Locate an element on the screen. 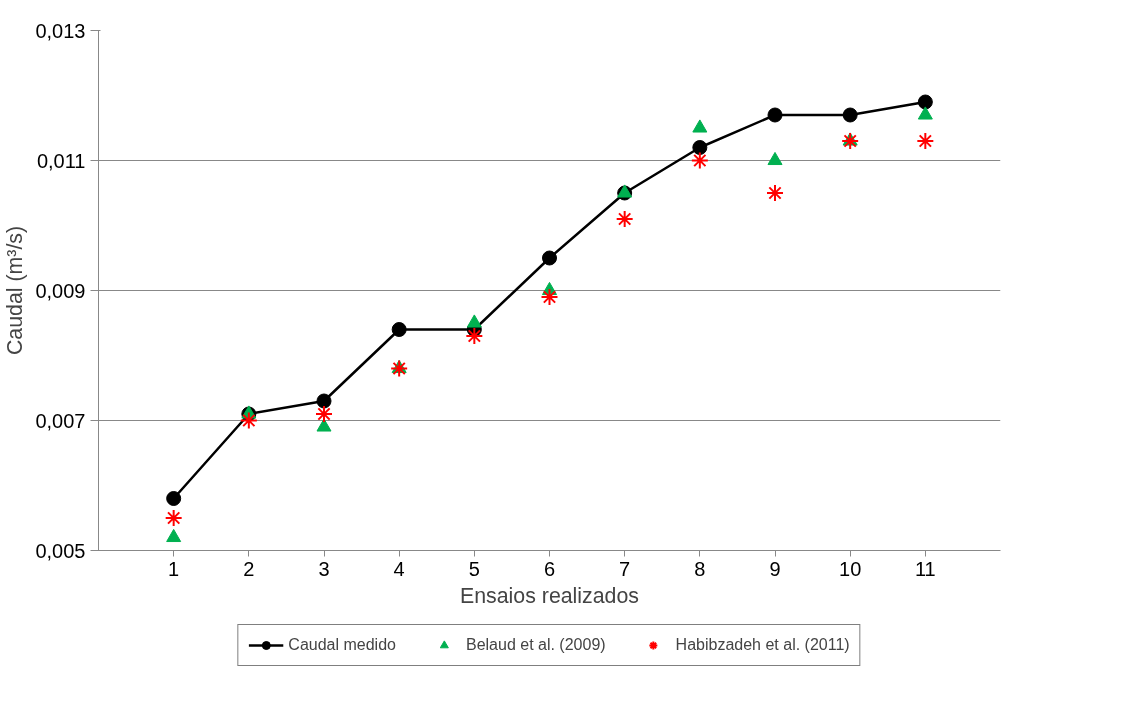 The width and height of the screenshot is (1139, 722). x-tick-label: 3 is located at coordinates (324, 568).